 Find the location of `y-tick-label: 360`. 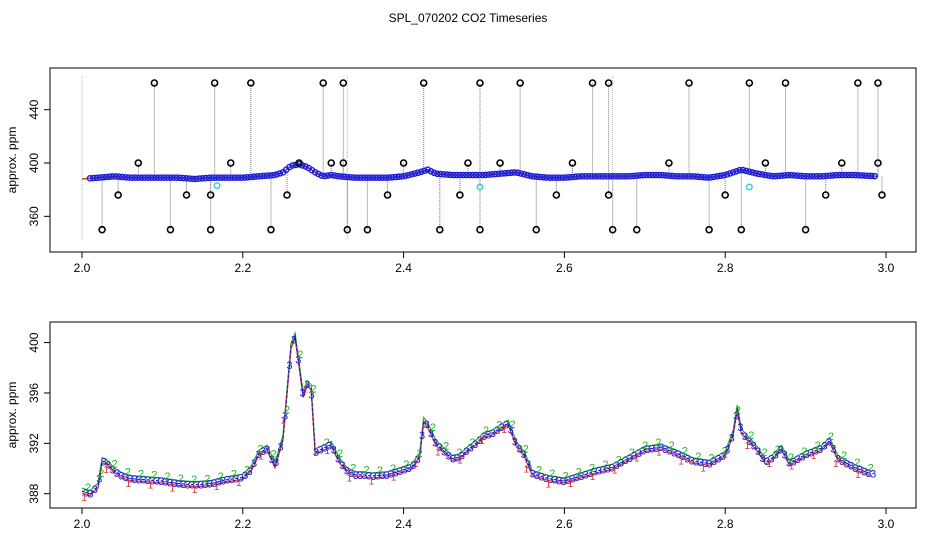

y-tick-label: 360 is located at coordinates (34, 216).